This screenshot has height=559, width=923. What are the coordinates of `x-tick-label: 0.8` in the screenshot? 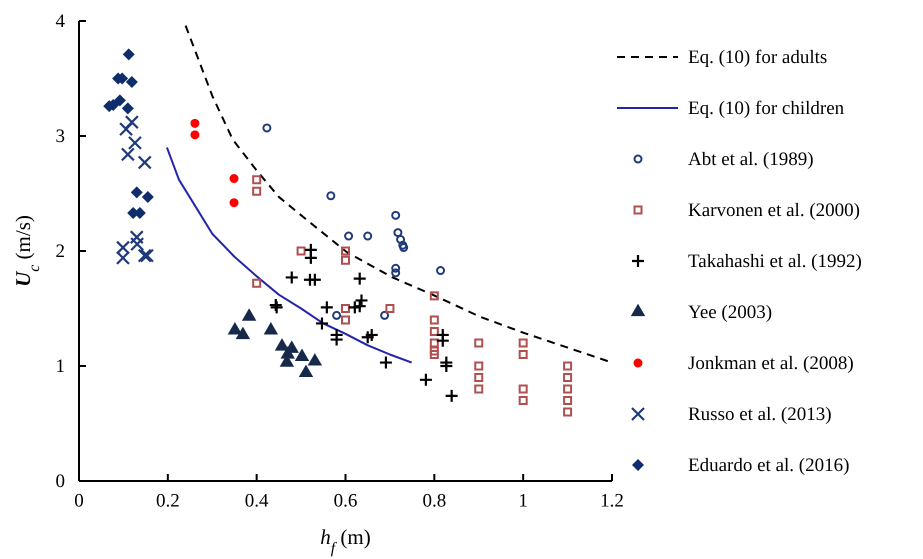 It's located at (434, 501).